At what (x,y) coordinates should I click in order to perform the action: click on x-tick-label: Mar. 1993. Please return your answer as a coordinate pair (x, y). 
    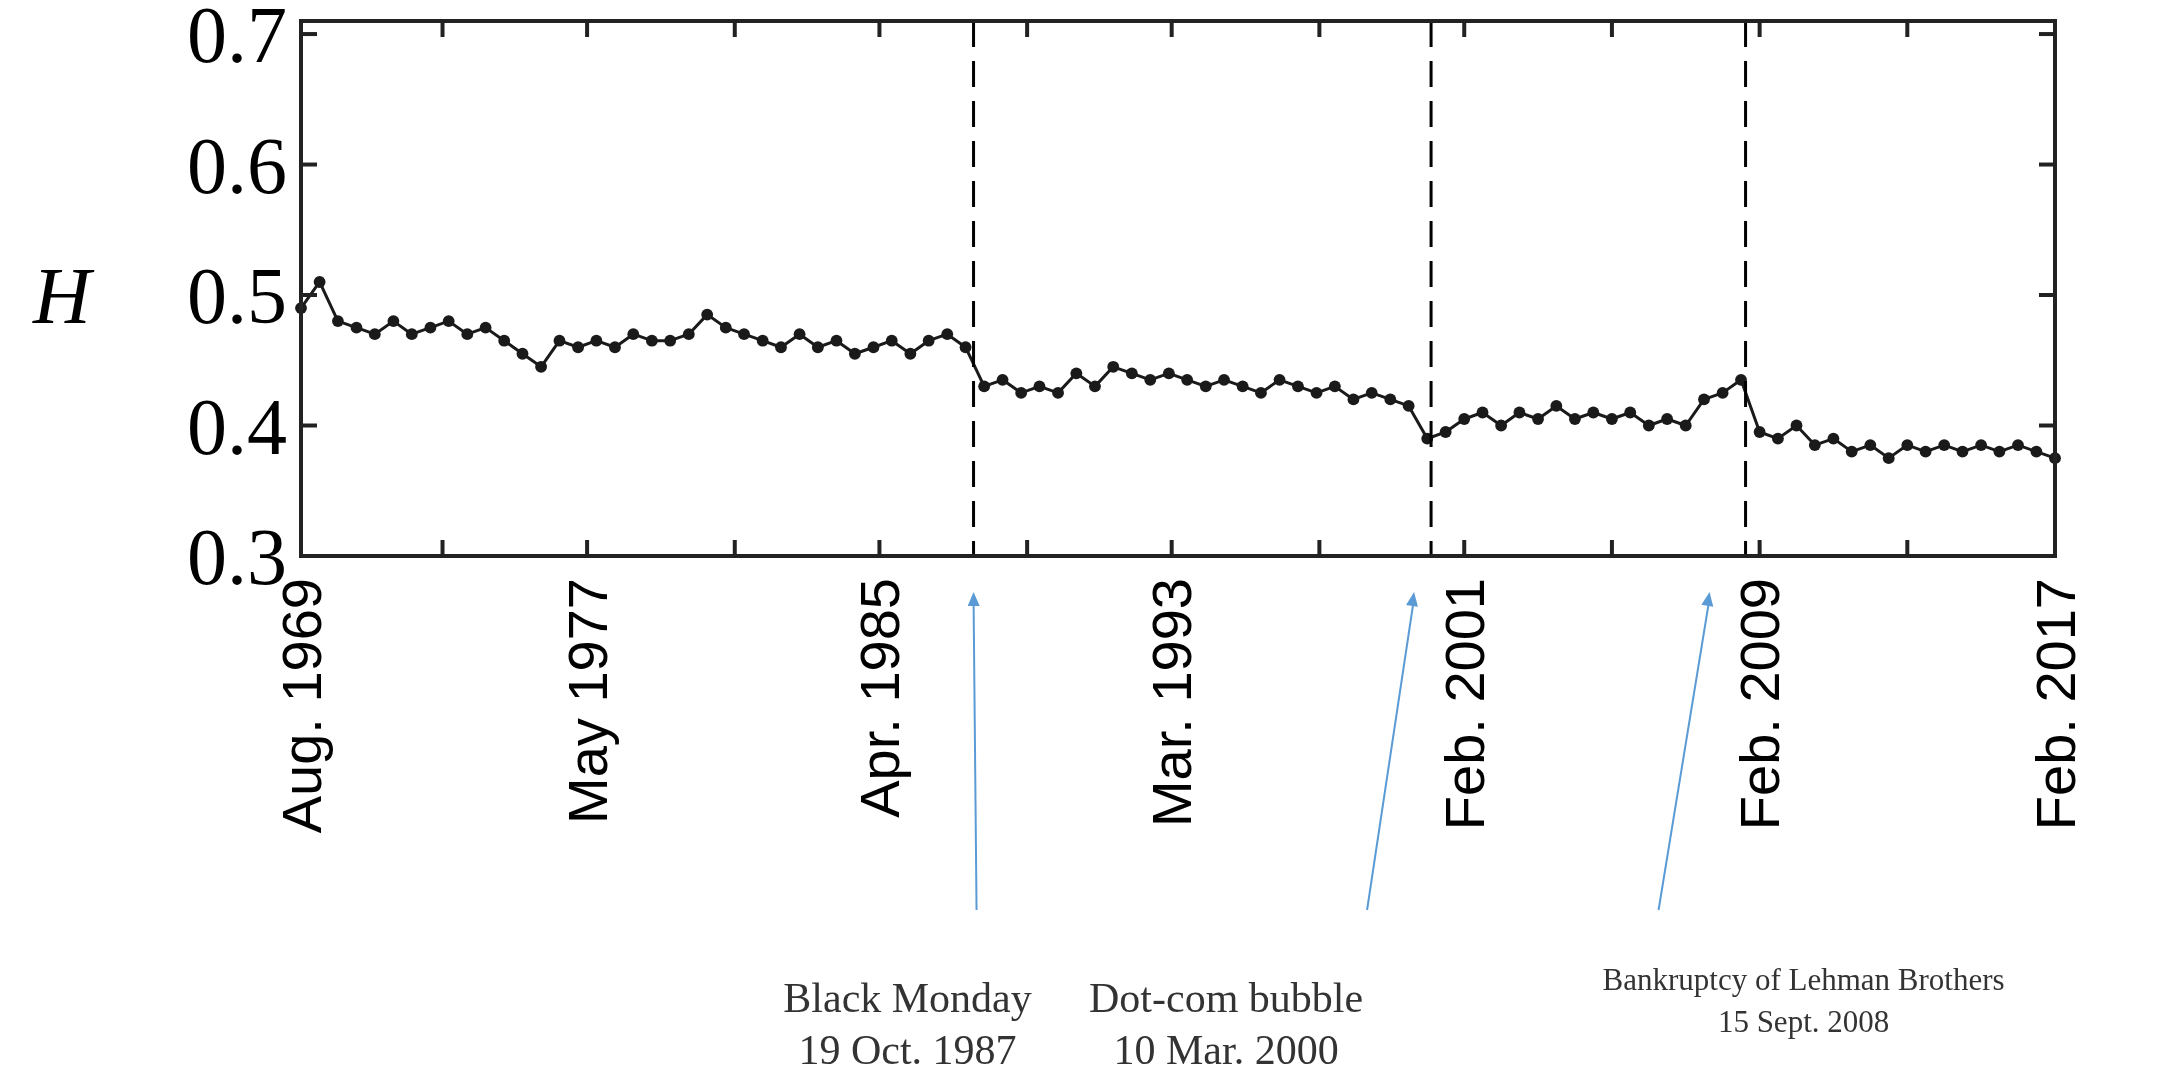
    Looking at the image, I should click on (1172, 703).